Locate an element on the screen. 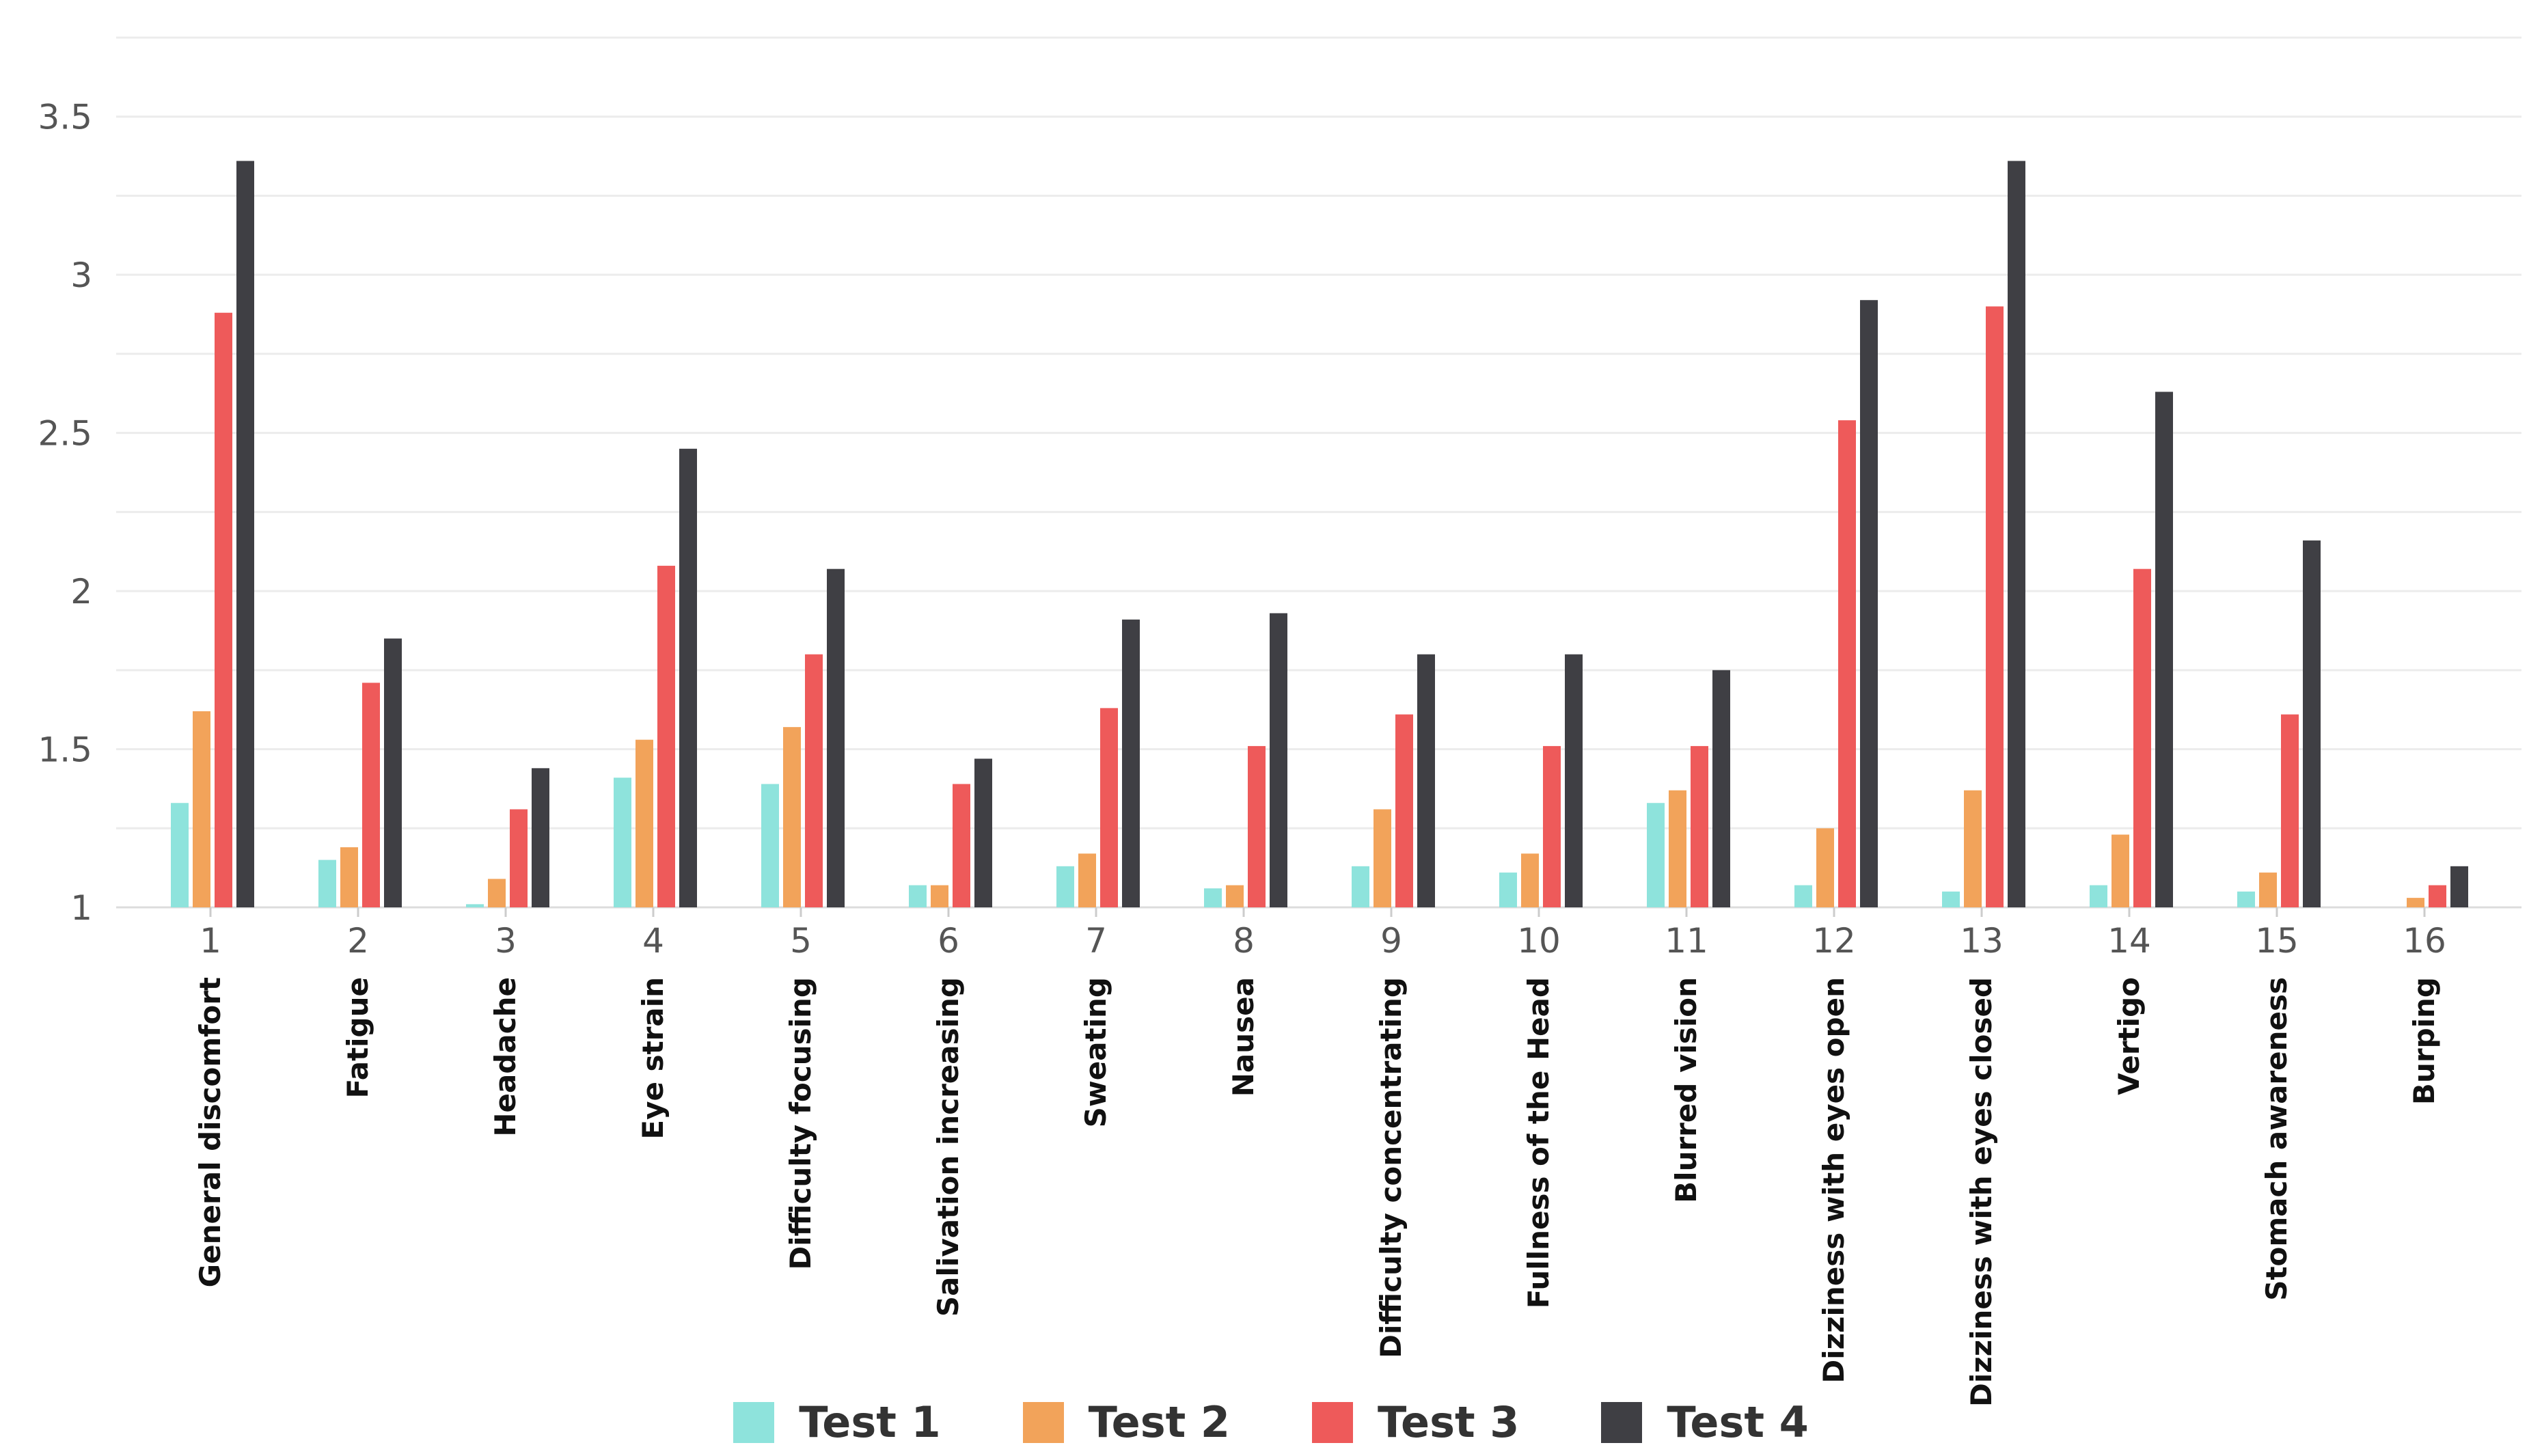 The image size is (2542, 1456). category-name-label: General discomfort is located at coordinates (210, 1132).